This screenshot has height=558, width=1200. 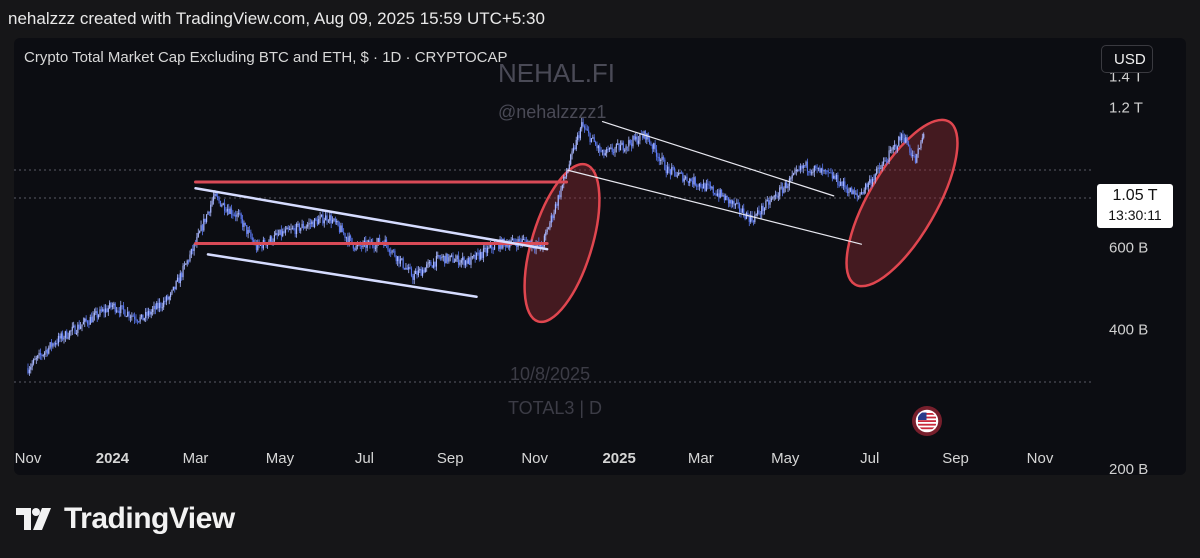 I want to click on currency-button: USD, so click(x=1127, y=59).